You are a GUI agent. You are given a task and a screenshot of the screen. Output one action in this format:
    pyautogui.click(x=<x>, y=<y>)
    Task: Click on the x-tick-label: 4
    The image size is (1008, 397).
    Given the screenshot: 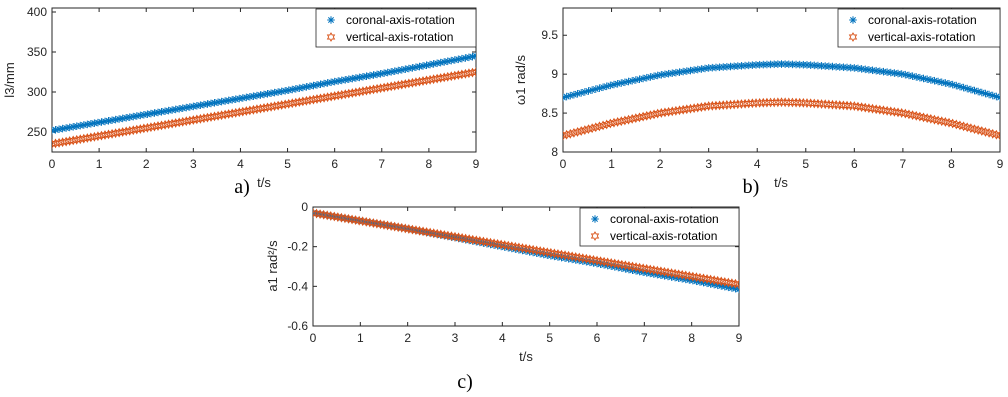 What is the action you would take?
    pyautogui.click(x=502, y=338)
    